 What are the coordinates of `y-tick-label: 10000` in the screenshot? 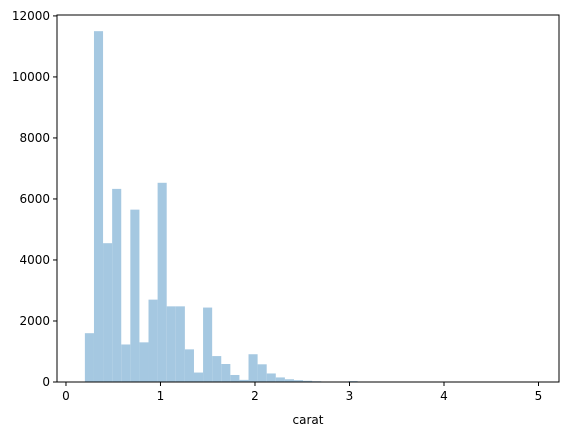 It's located at (31, 77).